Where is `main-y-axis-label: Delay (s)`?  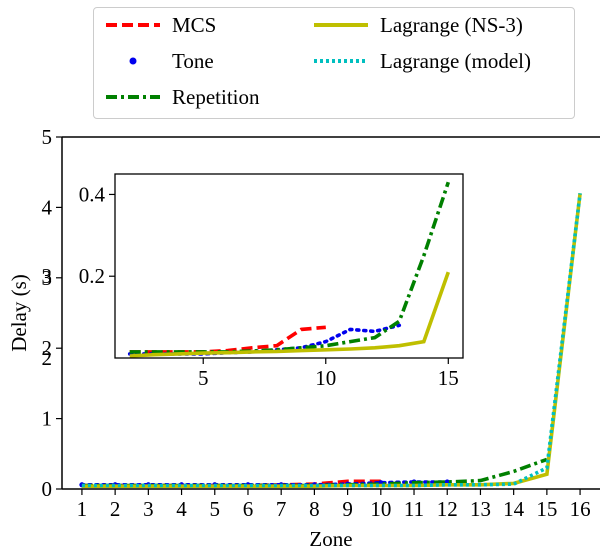
main-y-axis-label: Delay (s) is located at coordinates (19, 313).